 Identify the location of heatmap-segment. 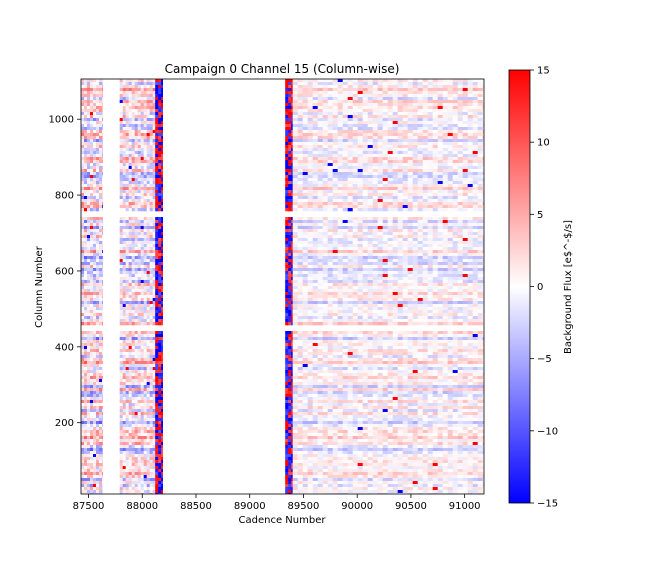
(92, 286).